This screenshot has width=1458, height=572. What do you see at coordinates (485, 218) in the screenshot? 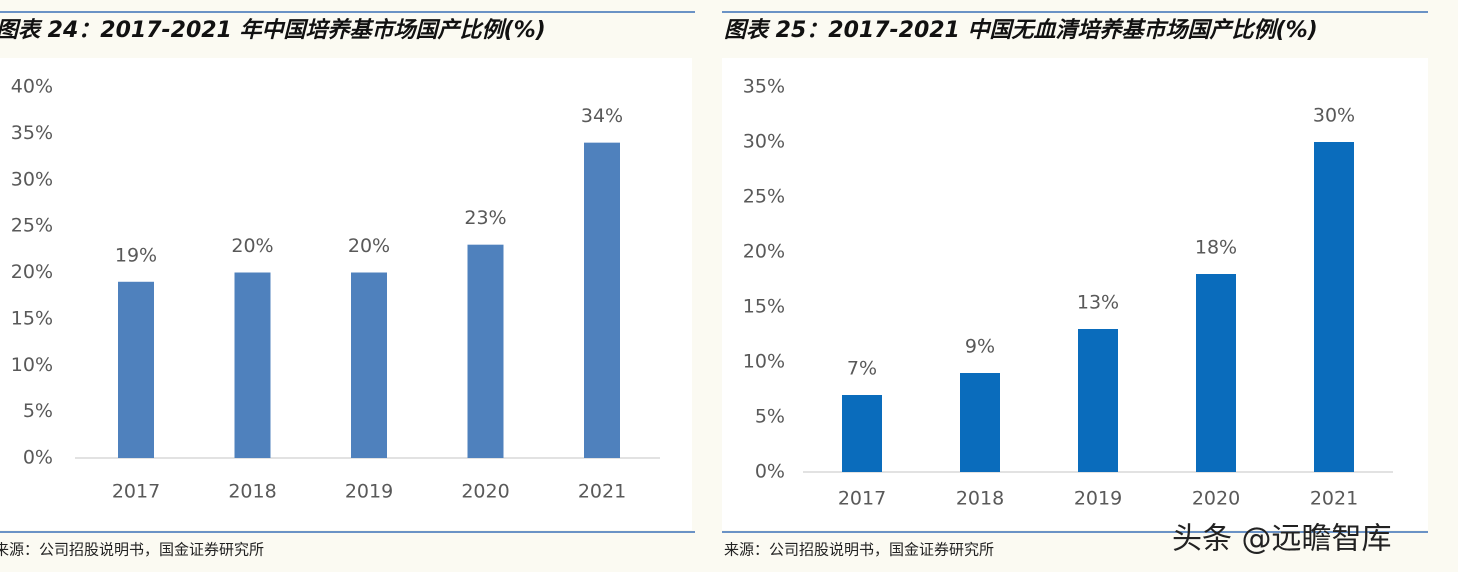
I see `data-label: 23%` at bounding box center [485, 218].